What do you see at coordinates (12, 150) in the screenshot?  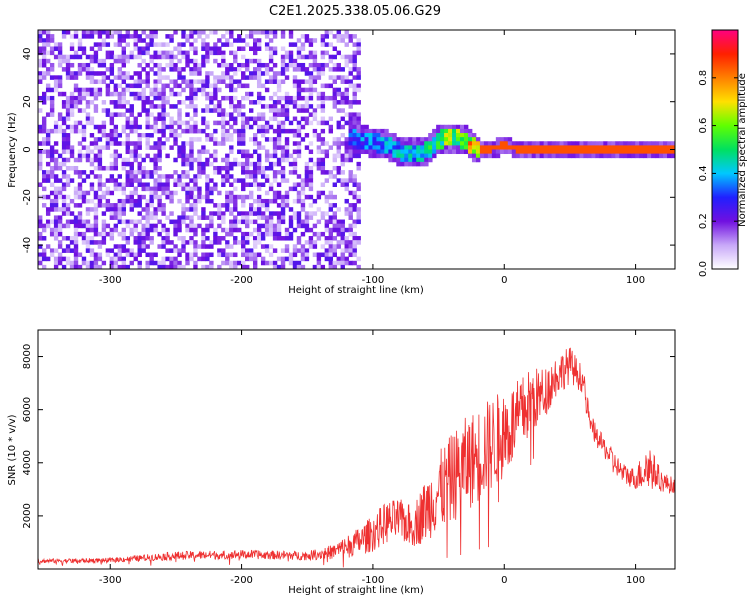 I see `spectrogram-y-label: Frequency (Hz)` at bounding box center [12, 150].